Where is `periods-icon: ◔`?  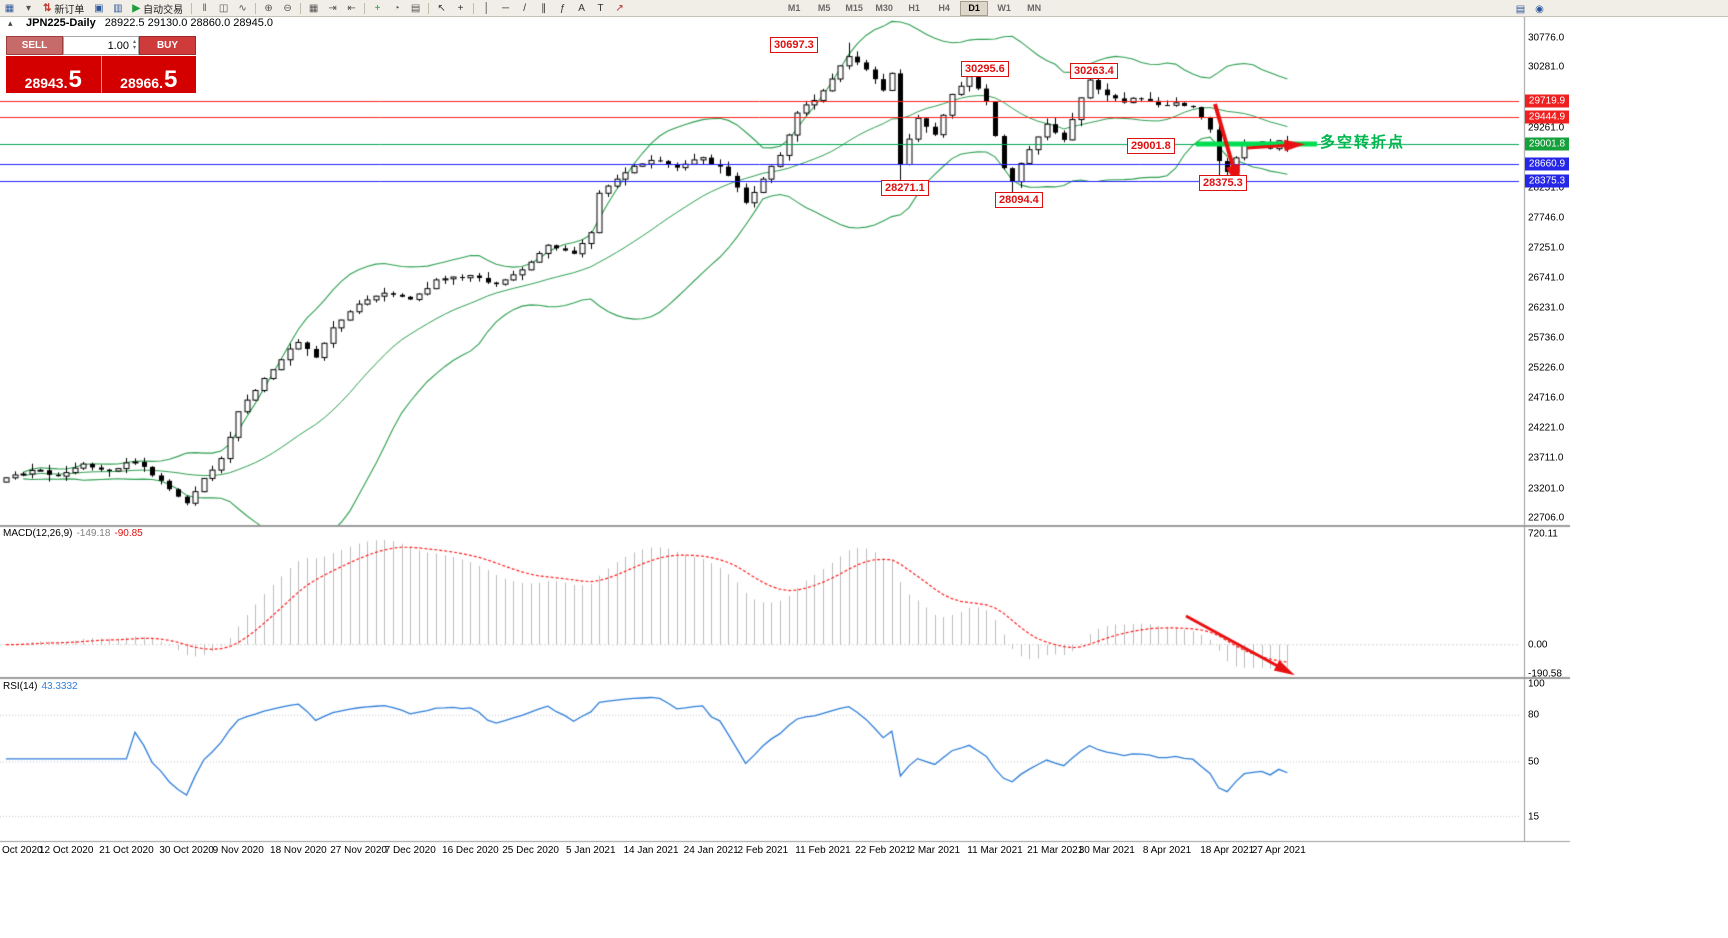 periods-icon: ◔ is located at coordinates (396, 8).